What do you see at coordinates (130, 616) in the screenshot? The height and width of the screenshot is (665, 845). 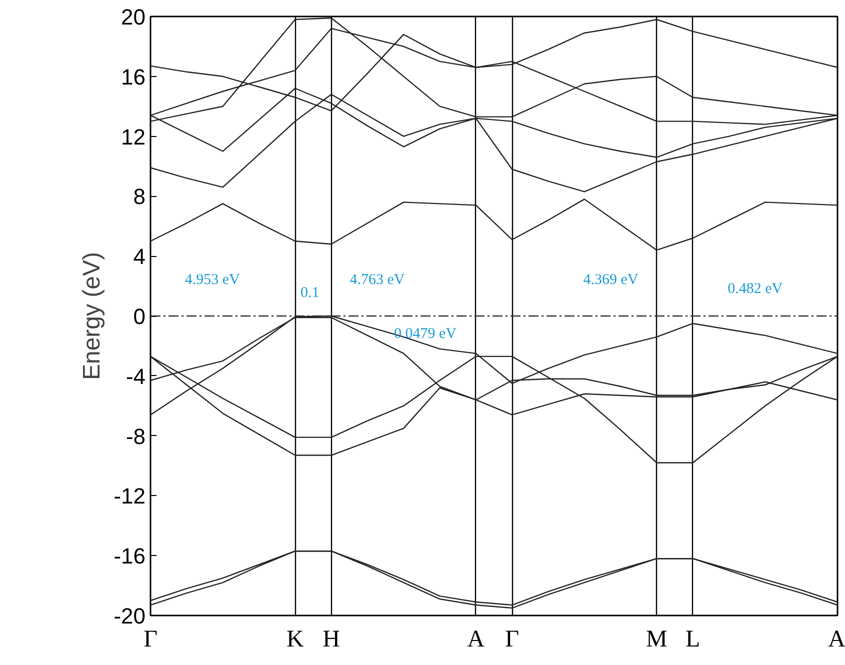 I see `y-tick-label: -20` at bounding box center [130, 616].